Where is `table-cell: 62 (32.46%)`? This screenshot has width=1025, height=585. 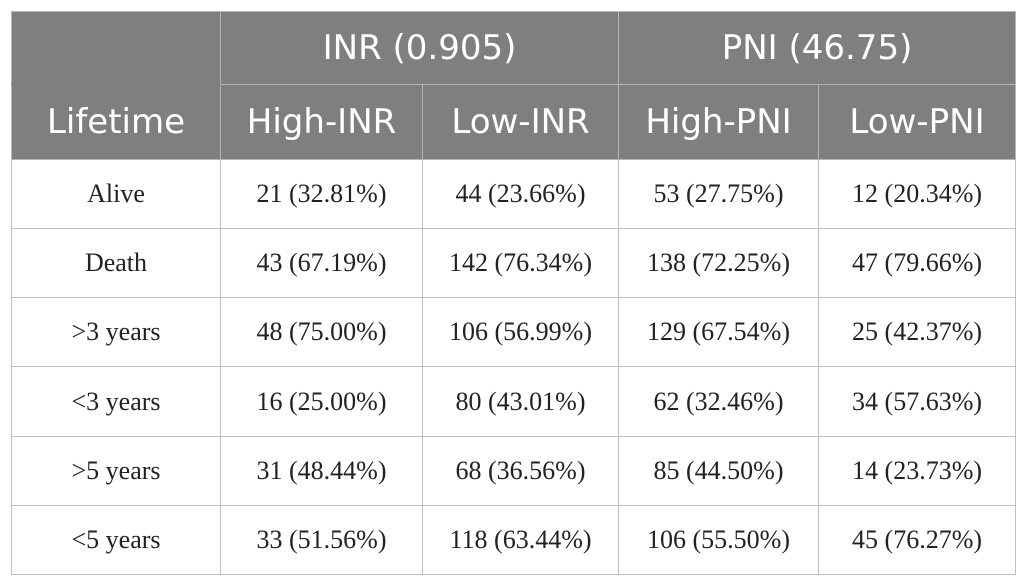 table-cell: 62 (32.46%) is located at coordinates (719, 401).